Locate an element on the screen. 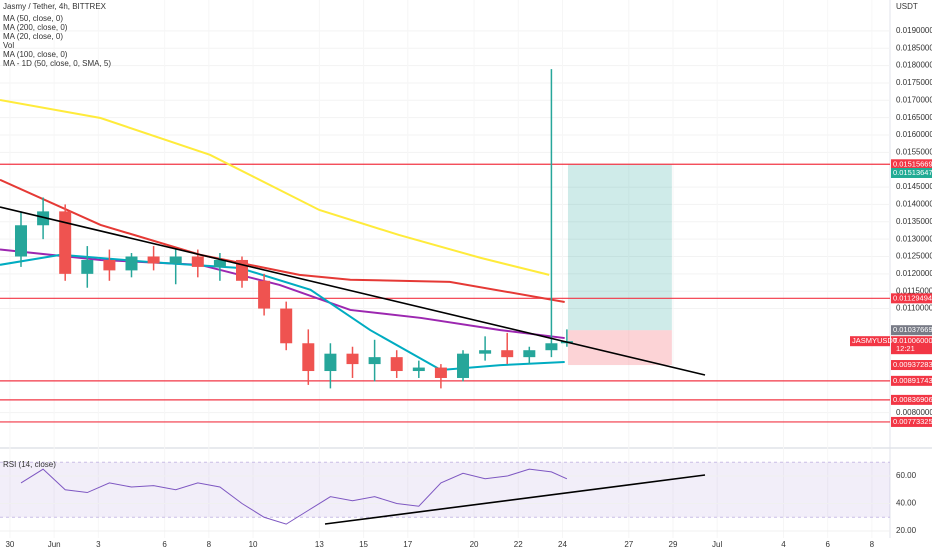 This screenshot has height=550, width=932. rsi-line is located at coordinates (294, 496).